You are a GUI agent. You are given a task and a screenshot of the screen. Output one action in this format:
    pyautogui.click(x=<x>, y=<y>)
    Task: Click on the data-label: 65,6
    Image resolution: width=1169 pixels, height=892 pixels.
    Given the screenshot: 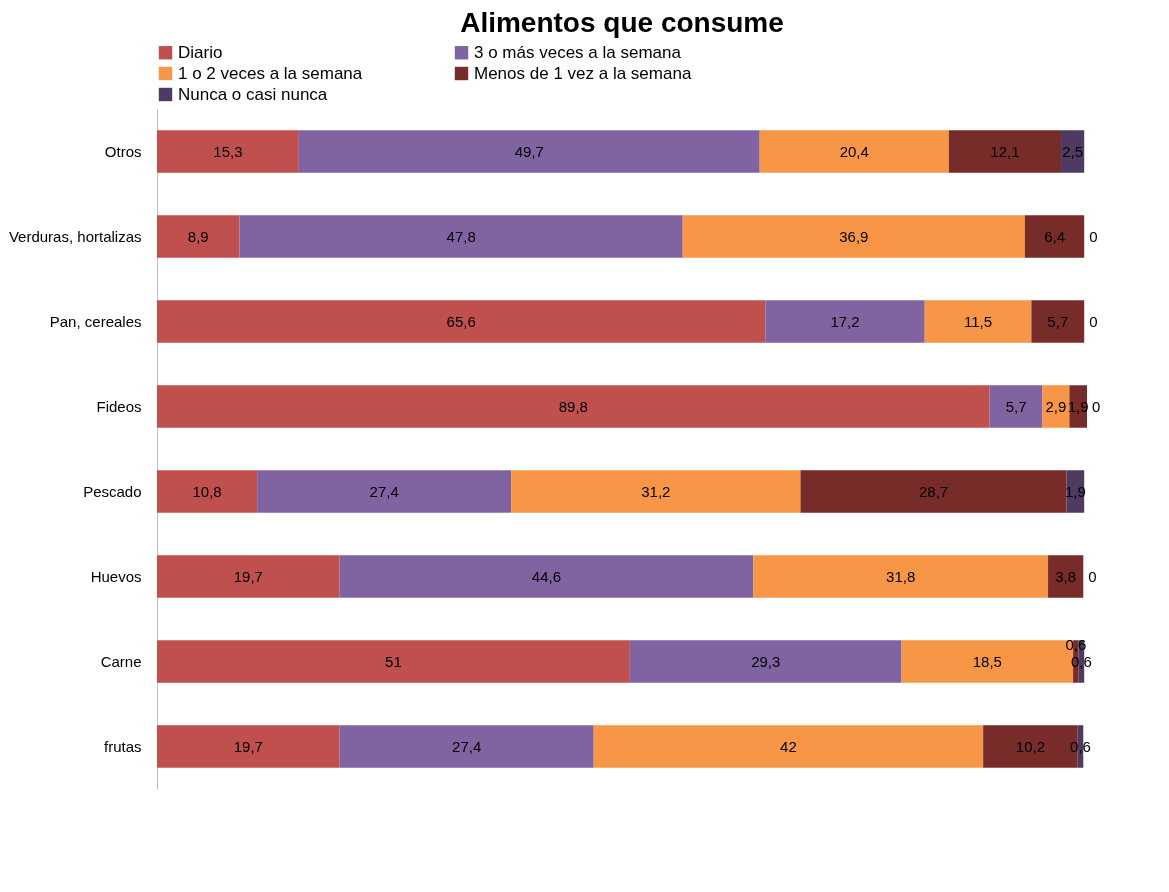 What is the action you would take?
    pyautogui.click(x=461, y=321)
    